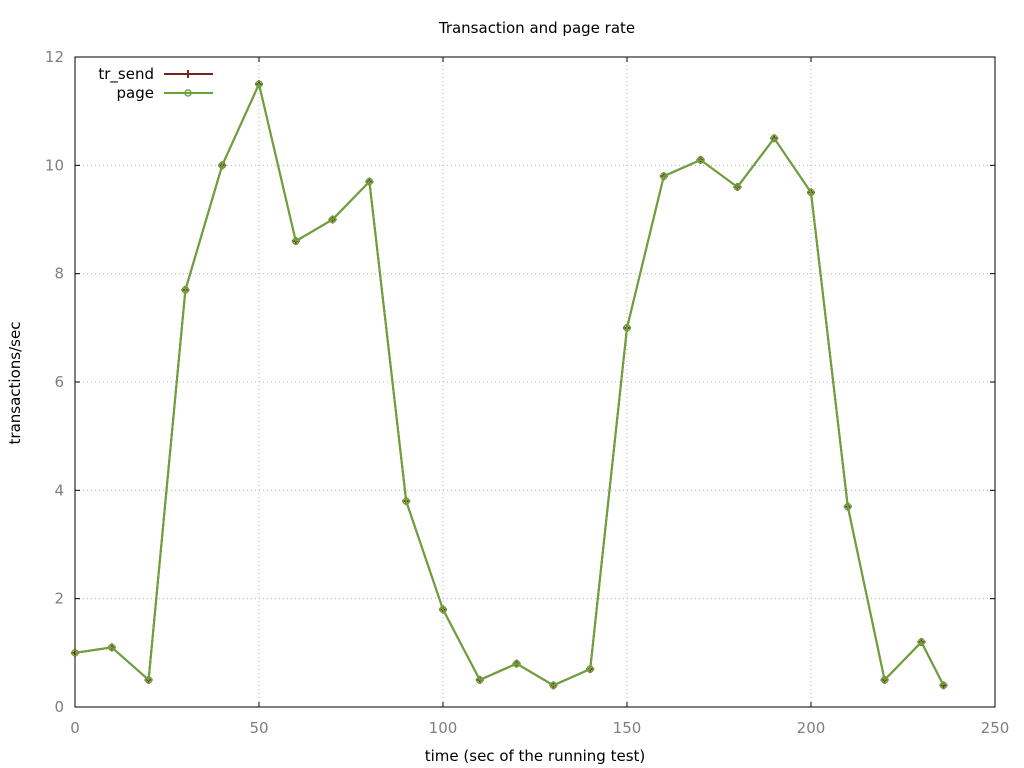 This screenshot has width=1024, height=768. I want to click on chart-title: Transaction and page rate, so click(536, 28).